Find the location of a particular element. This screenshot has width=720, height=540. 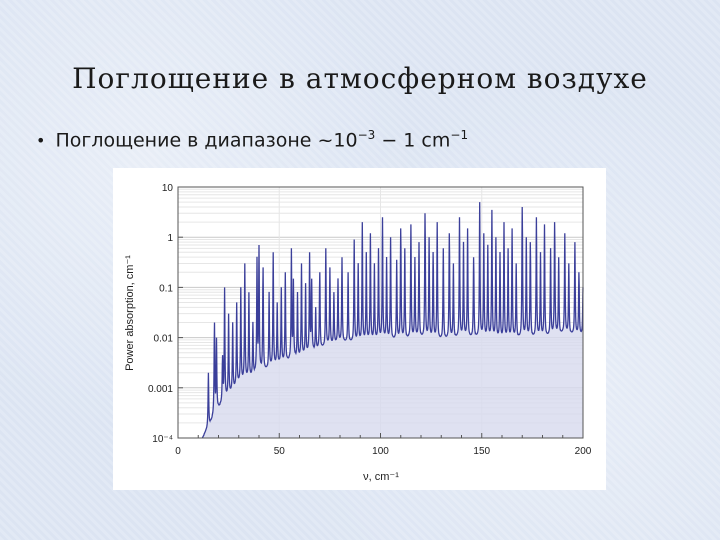

x-tick-label: 200 is located at coordinates (583, 451).